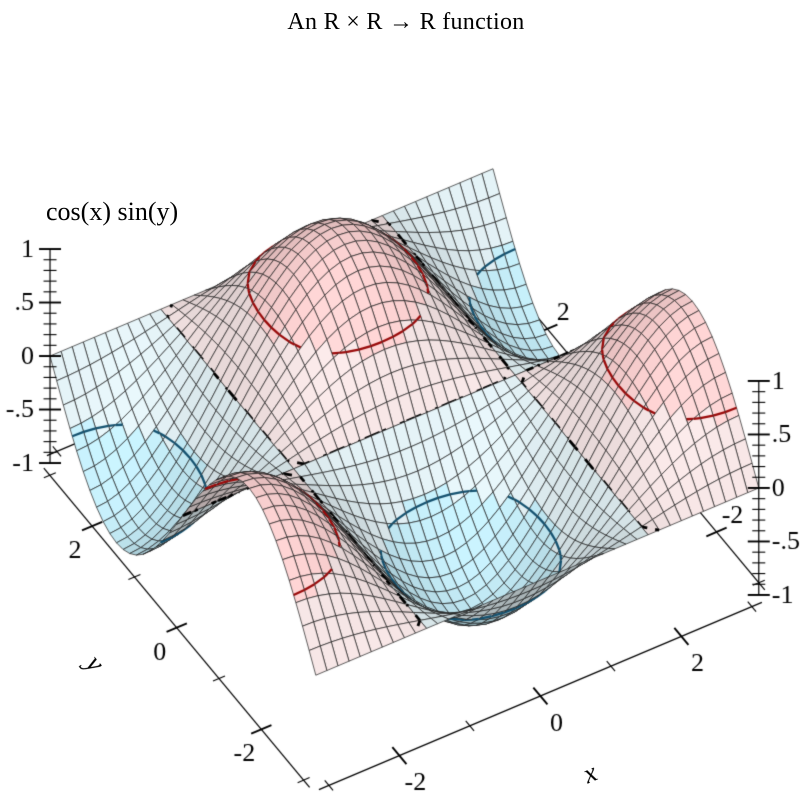 This screenshot has height=812, width=812. Describe the element at coordinates (112, 211) in the screenshot. I see `z-axis-label: cos(x) sin(y)` at that location.